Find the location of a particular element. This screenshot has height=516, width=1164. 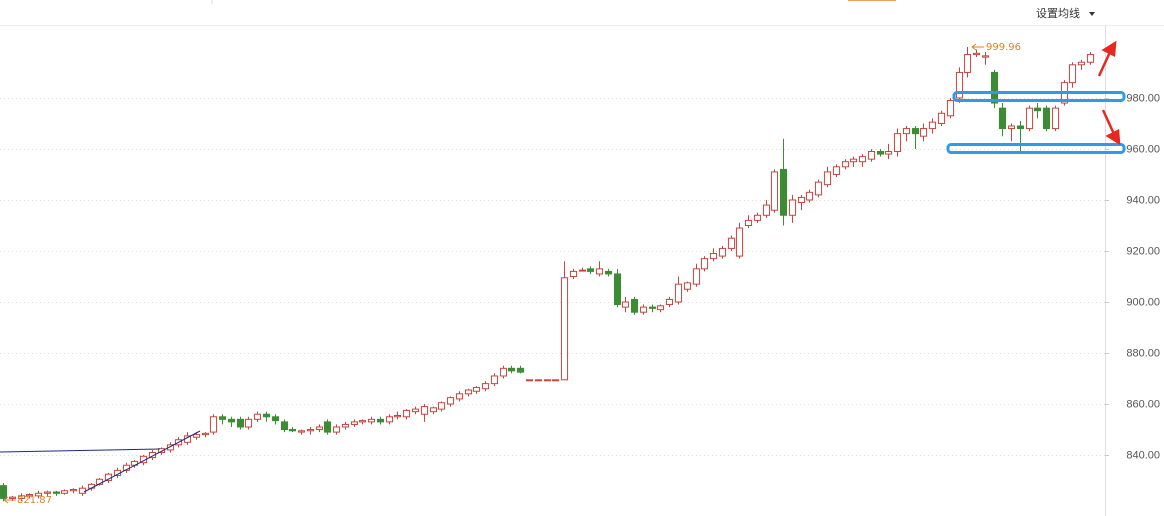

dropdown-caret is located at coordinates (1092, 14).